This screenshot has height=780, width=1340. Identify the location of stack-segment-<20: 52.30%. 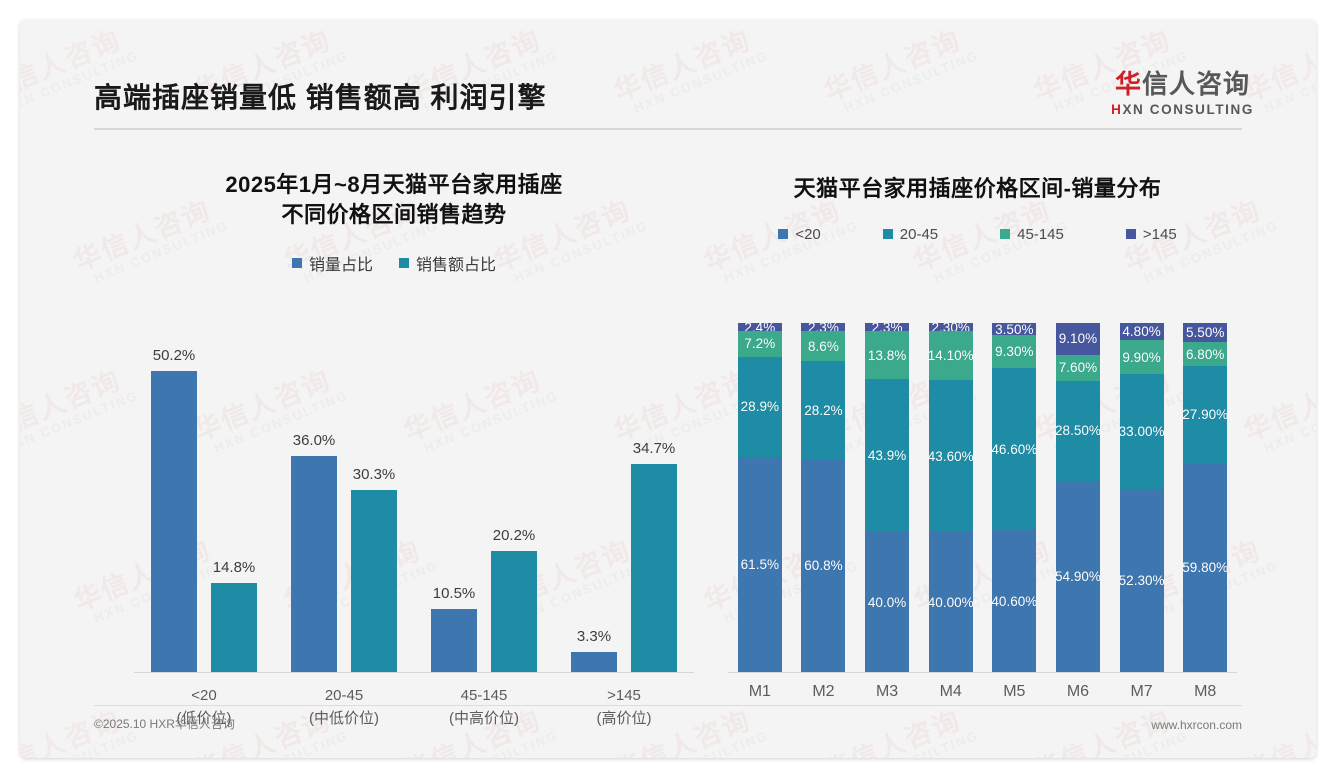
(1141, 580).